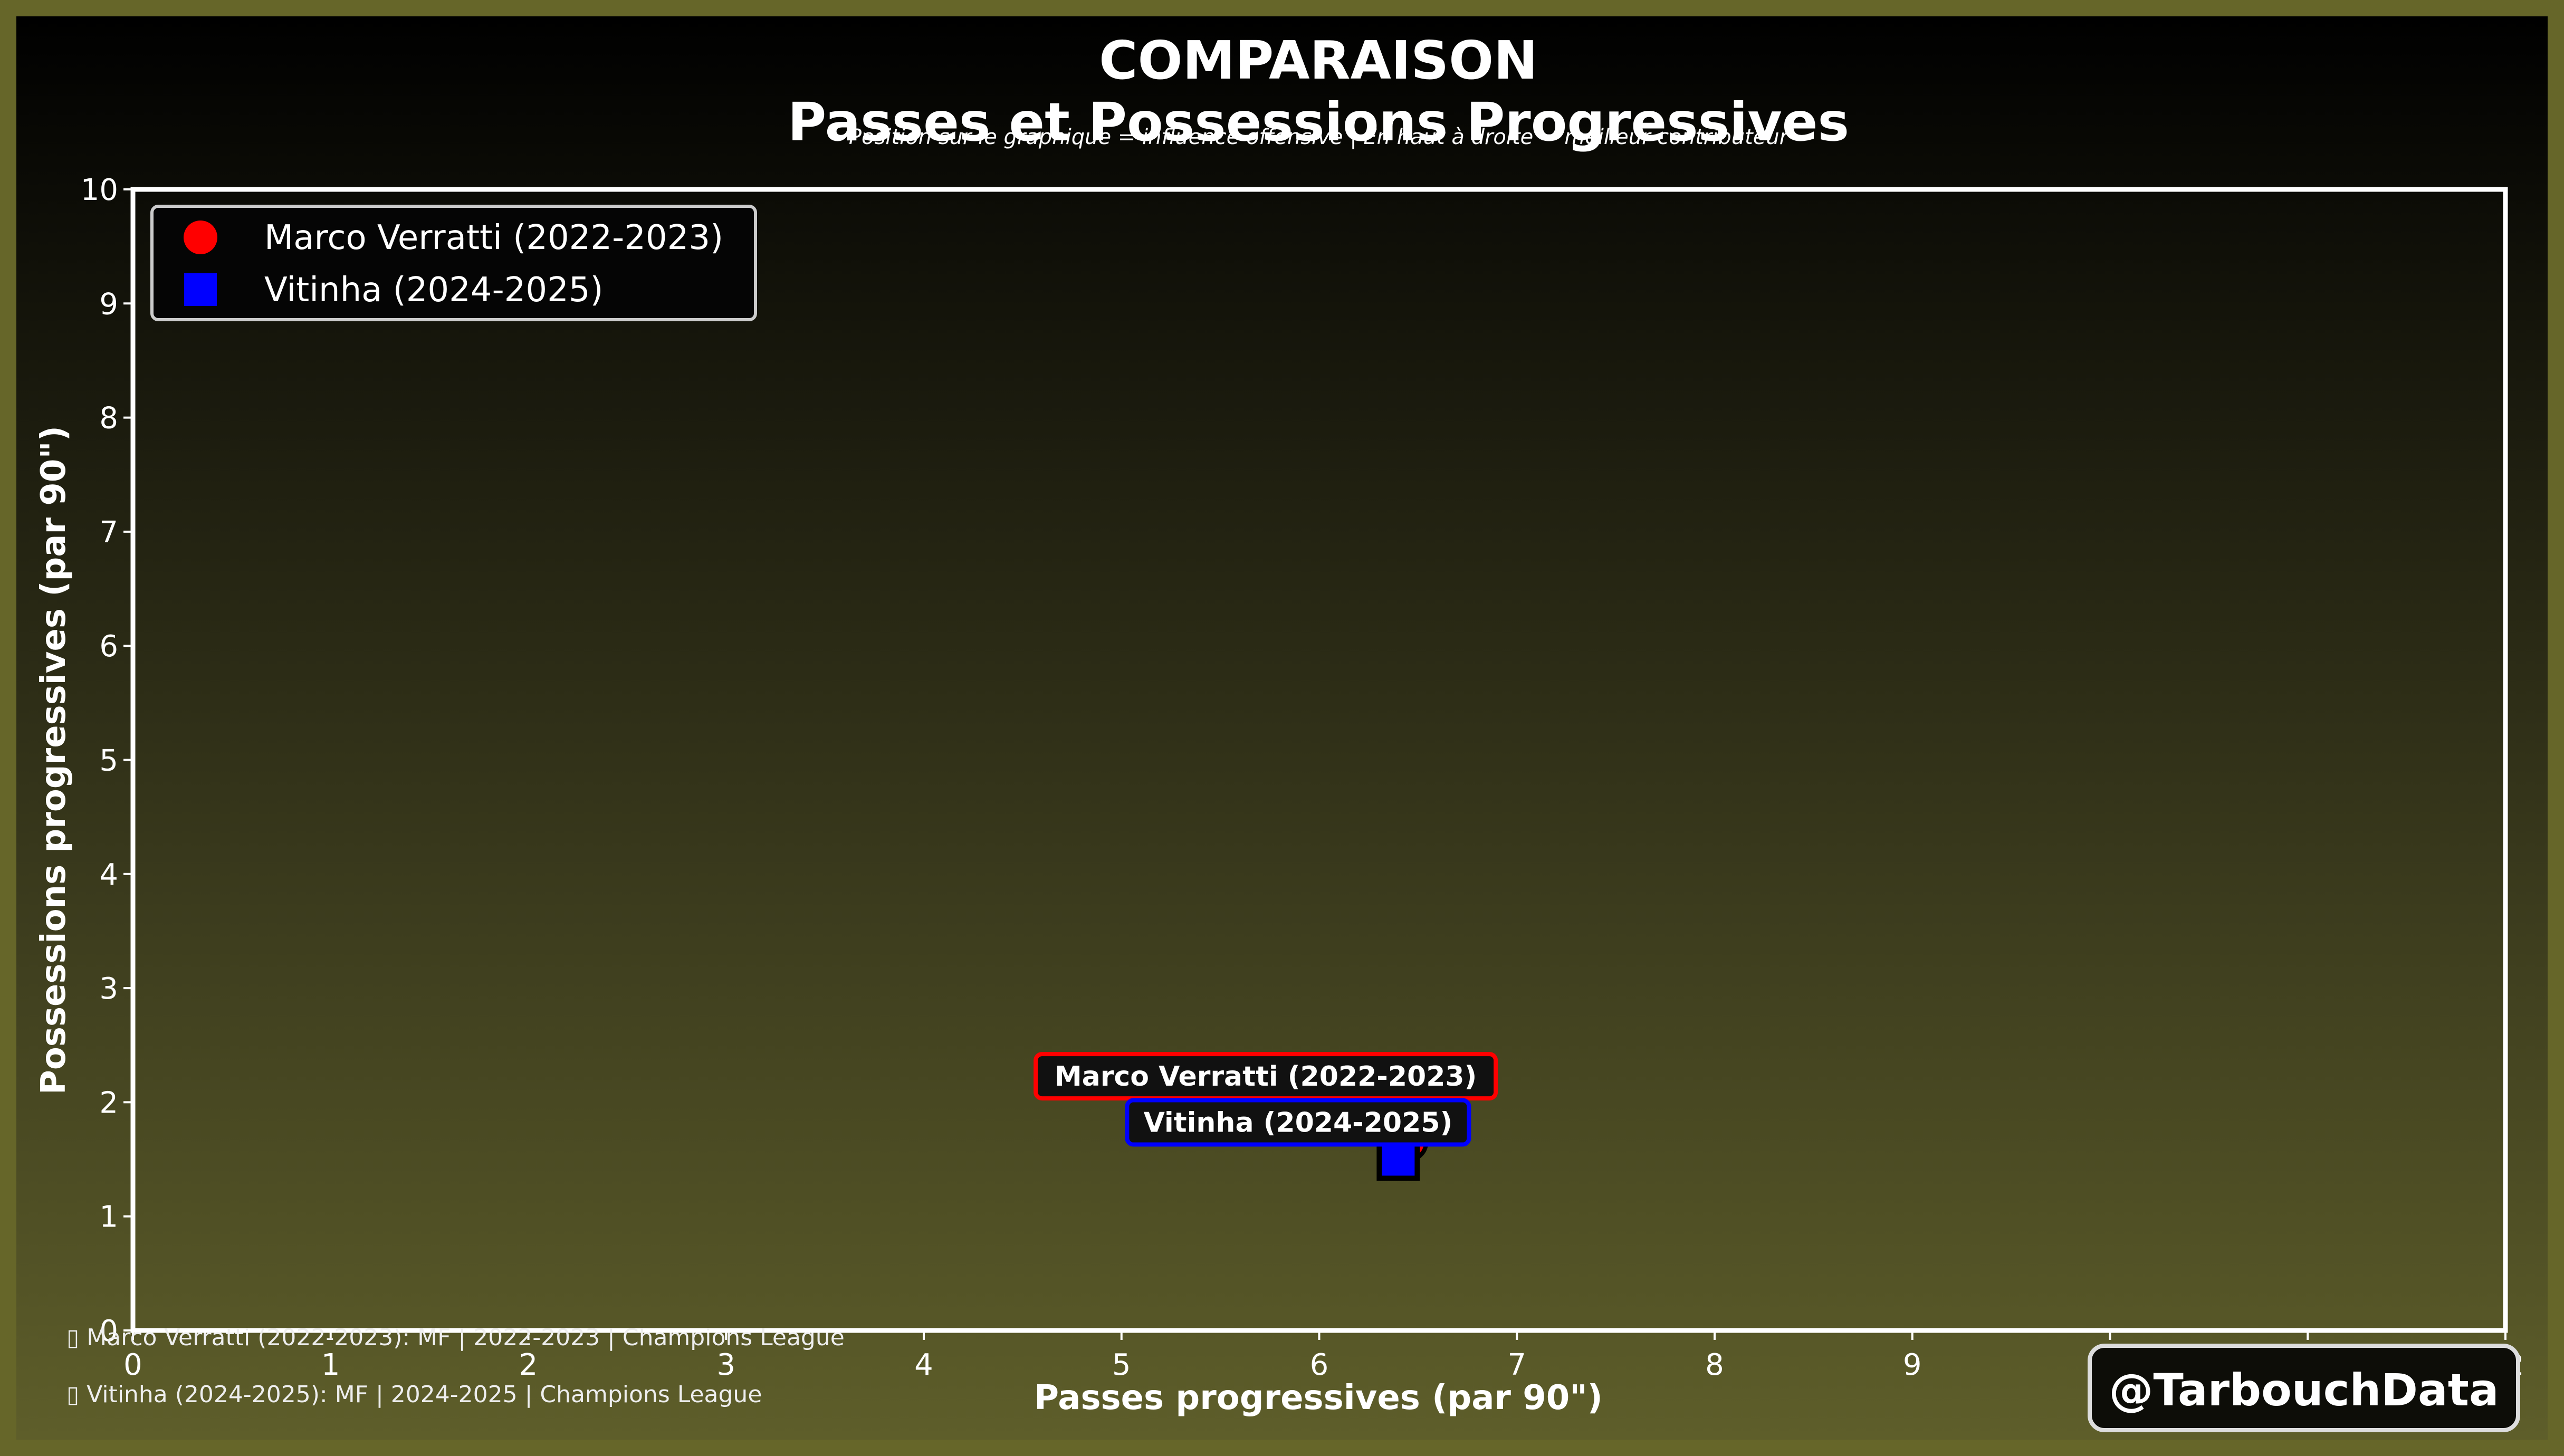  What do you see at coordinates (494, 237) in the screenshot?
I see `legend-label-verratti: Marco Verratti (2022-2023)` at bounding box center [494, 237].